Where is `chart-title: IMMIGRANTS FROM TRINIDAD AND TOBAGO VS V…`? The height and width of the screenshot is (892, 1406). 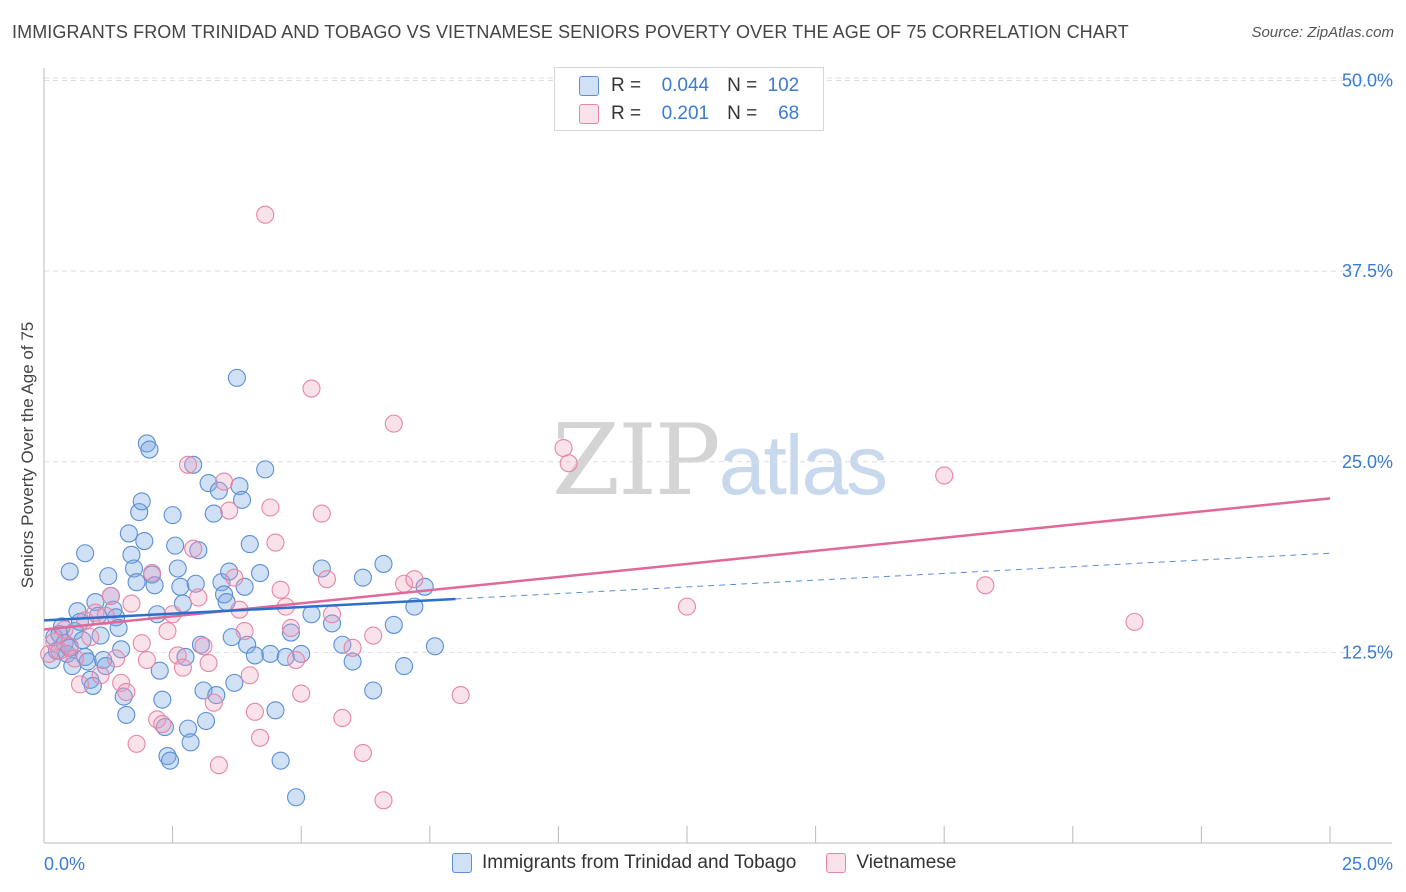
chart-title: IMMIGRANTS FROM TRINIDAD AND TOBAGO VS V… is located at coordinates (570, 32).